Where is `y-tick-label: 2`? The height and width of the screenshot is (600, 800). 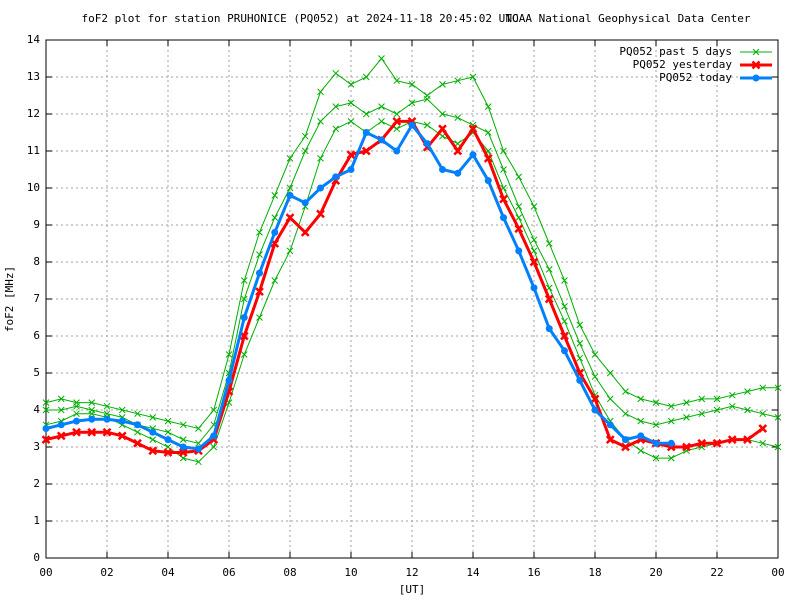 y-tick-label: 2 is located at coordinates (36, 483).